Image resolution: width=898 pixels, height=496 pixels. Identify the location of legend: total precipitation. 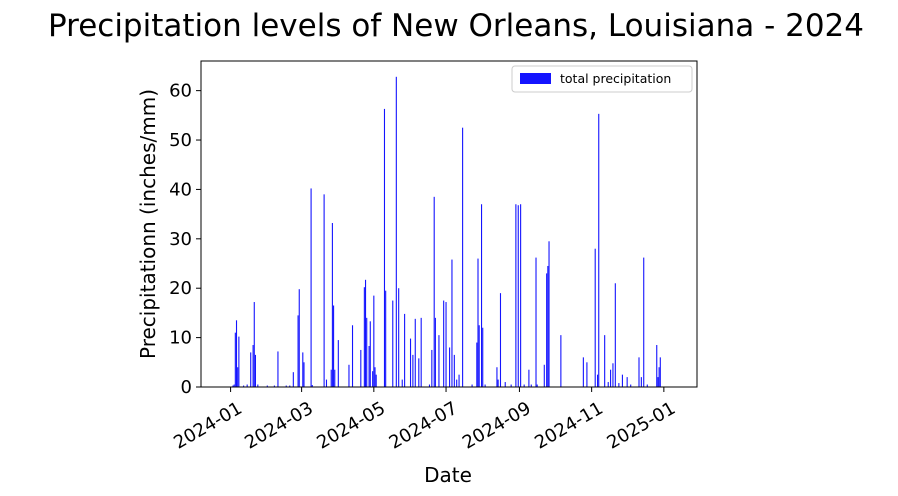
(602, 79).